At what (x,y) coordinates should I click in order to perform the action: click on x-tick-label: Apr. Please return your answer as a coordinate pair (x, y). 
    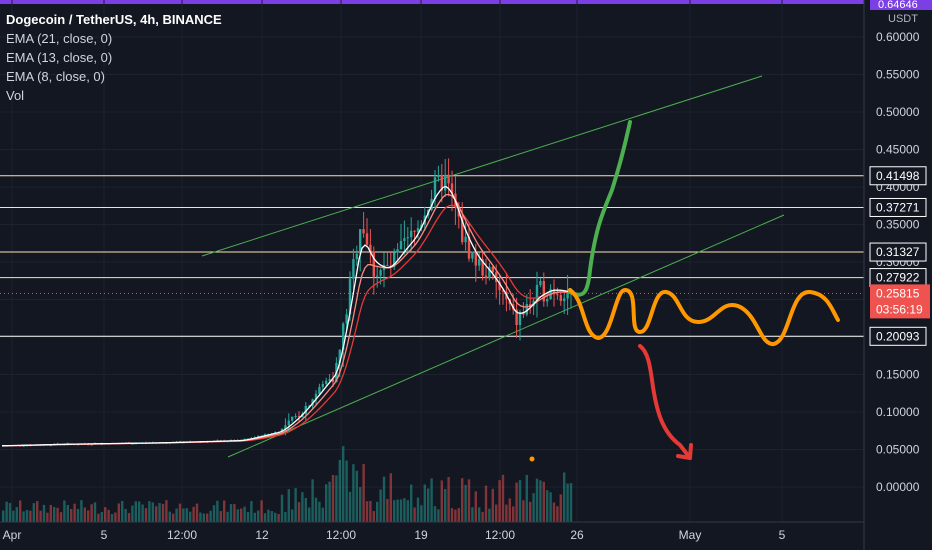
    Looking at the image, I should click on (12, 535).